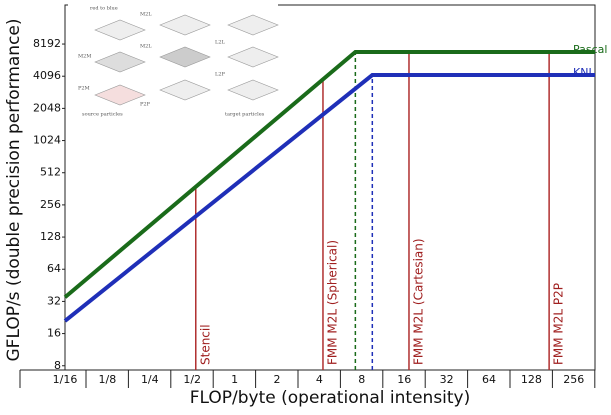 Image resolution: width=611 pixels, height=415 pixels. Describe the element at coordinates (330, 398) in the screenshot. I see `x-axis-title: FLOP/byte (operational intensity)` at that location.